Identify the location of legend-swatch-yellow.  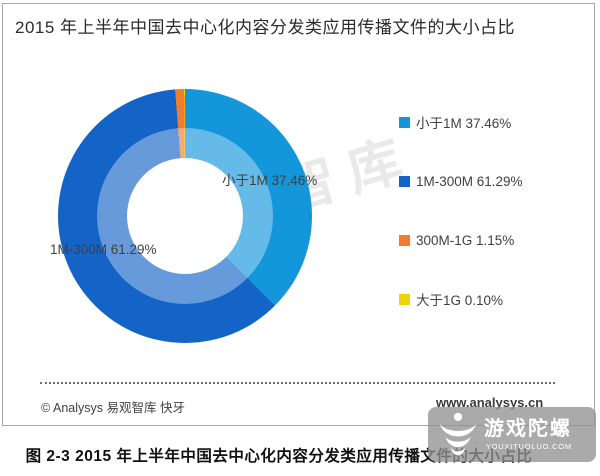
(404, 299).